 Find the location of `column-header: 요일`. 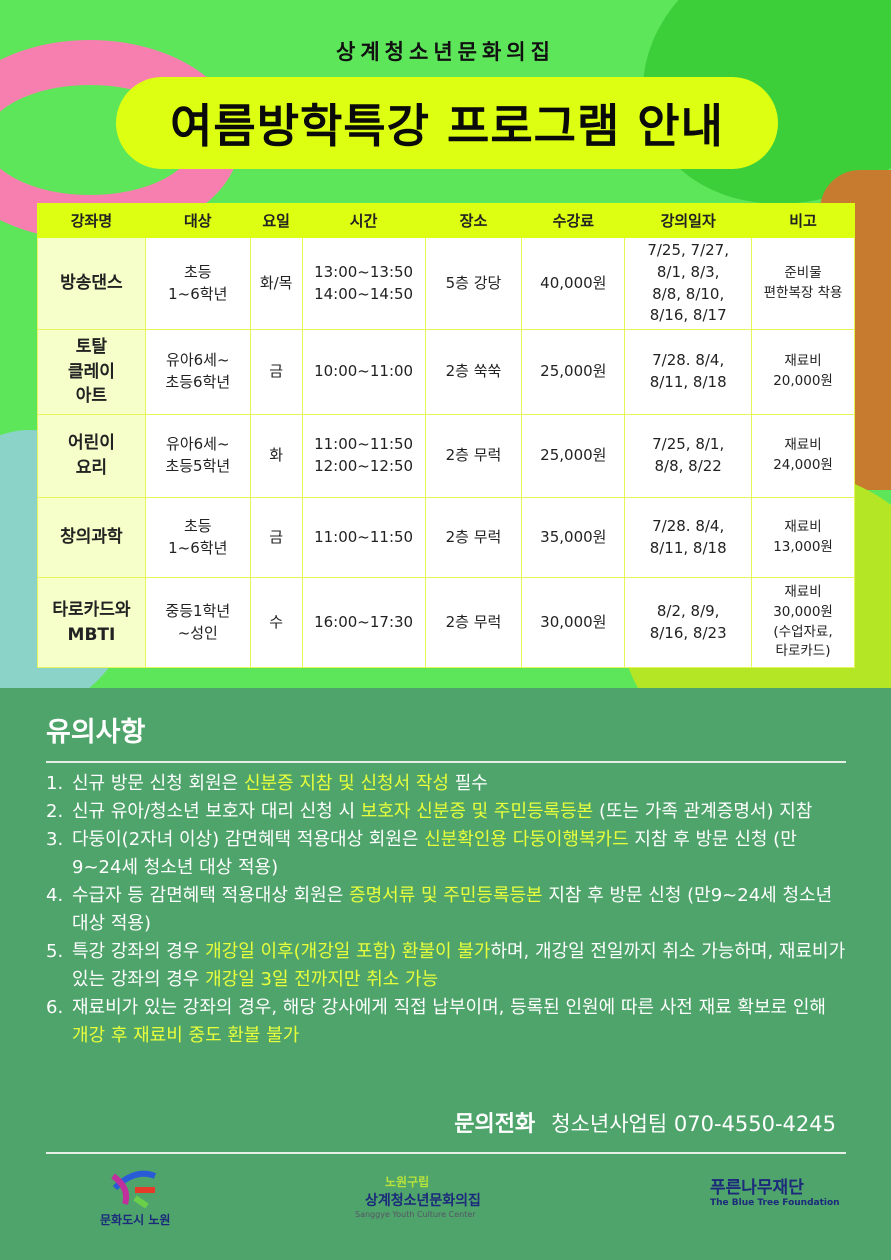

column-header: 요일 is located at coordinates (276, 220).